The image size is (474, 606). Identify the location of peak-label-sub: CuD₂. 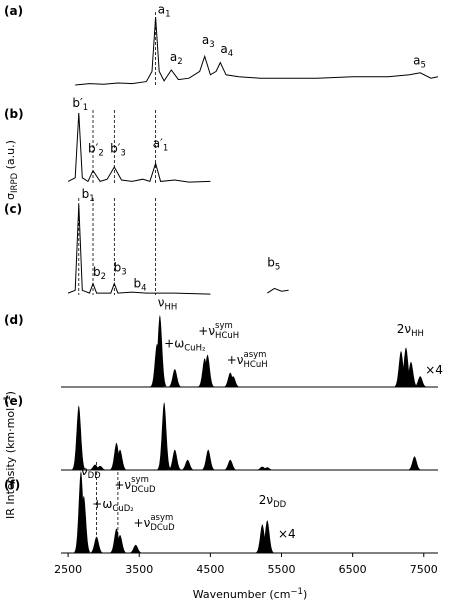
(122, 509).